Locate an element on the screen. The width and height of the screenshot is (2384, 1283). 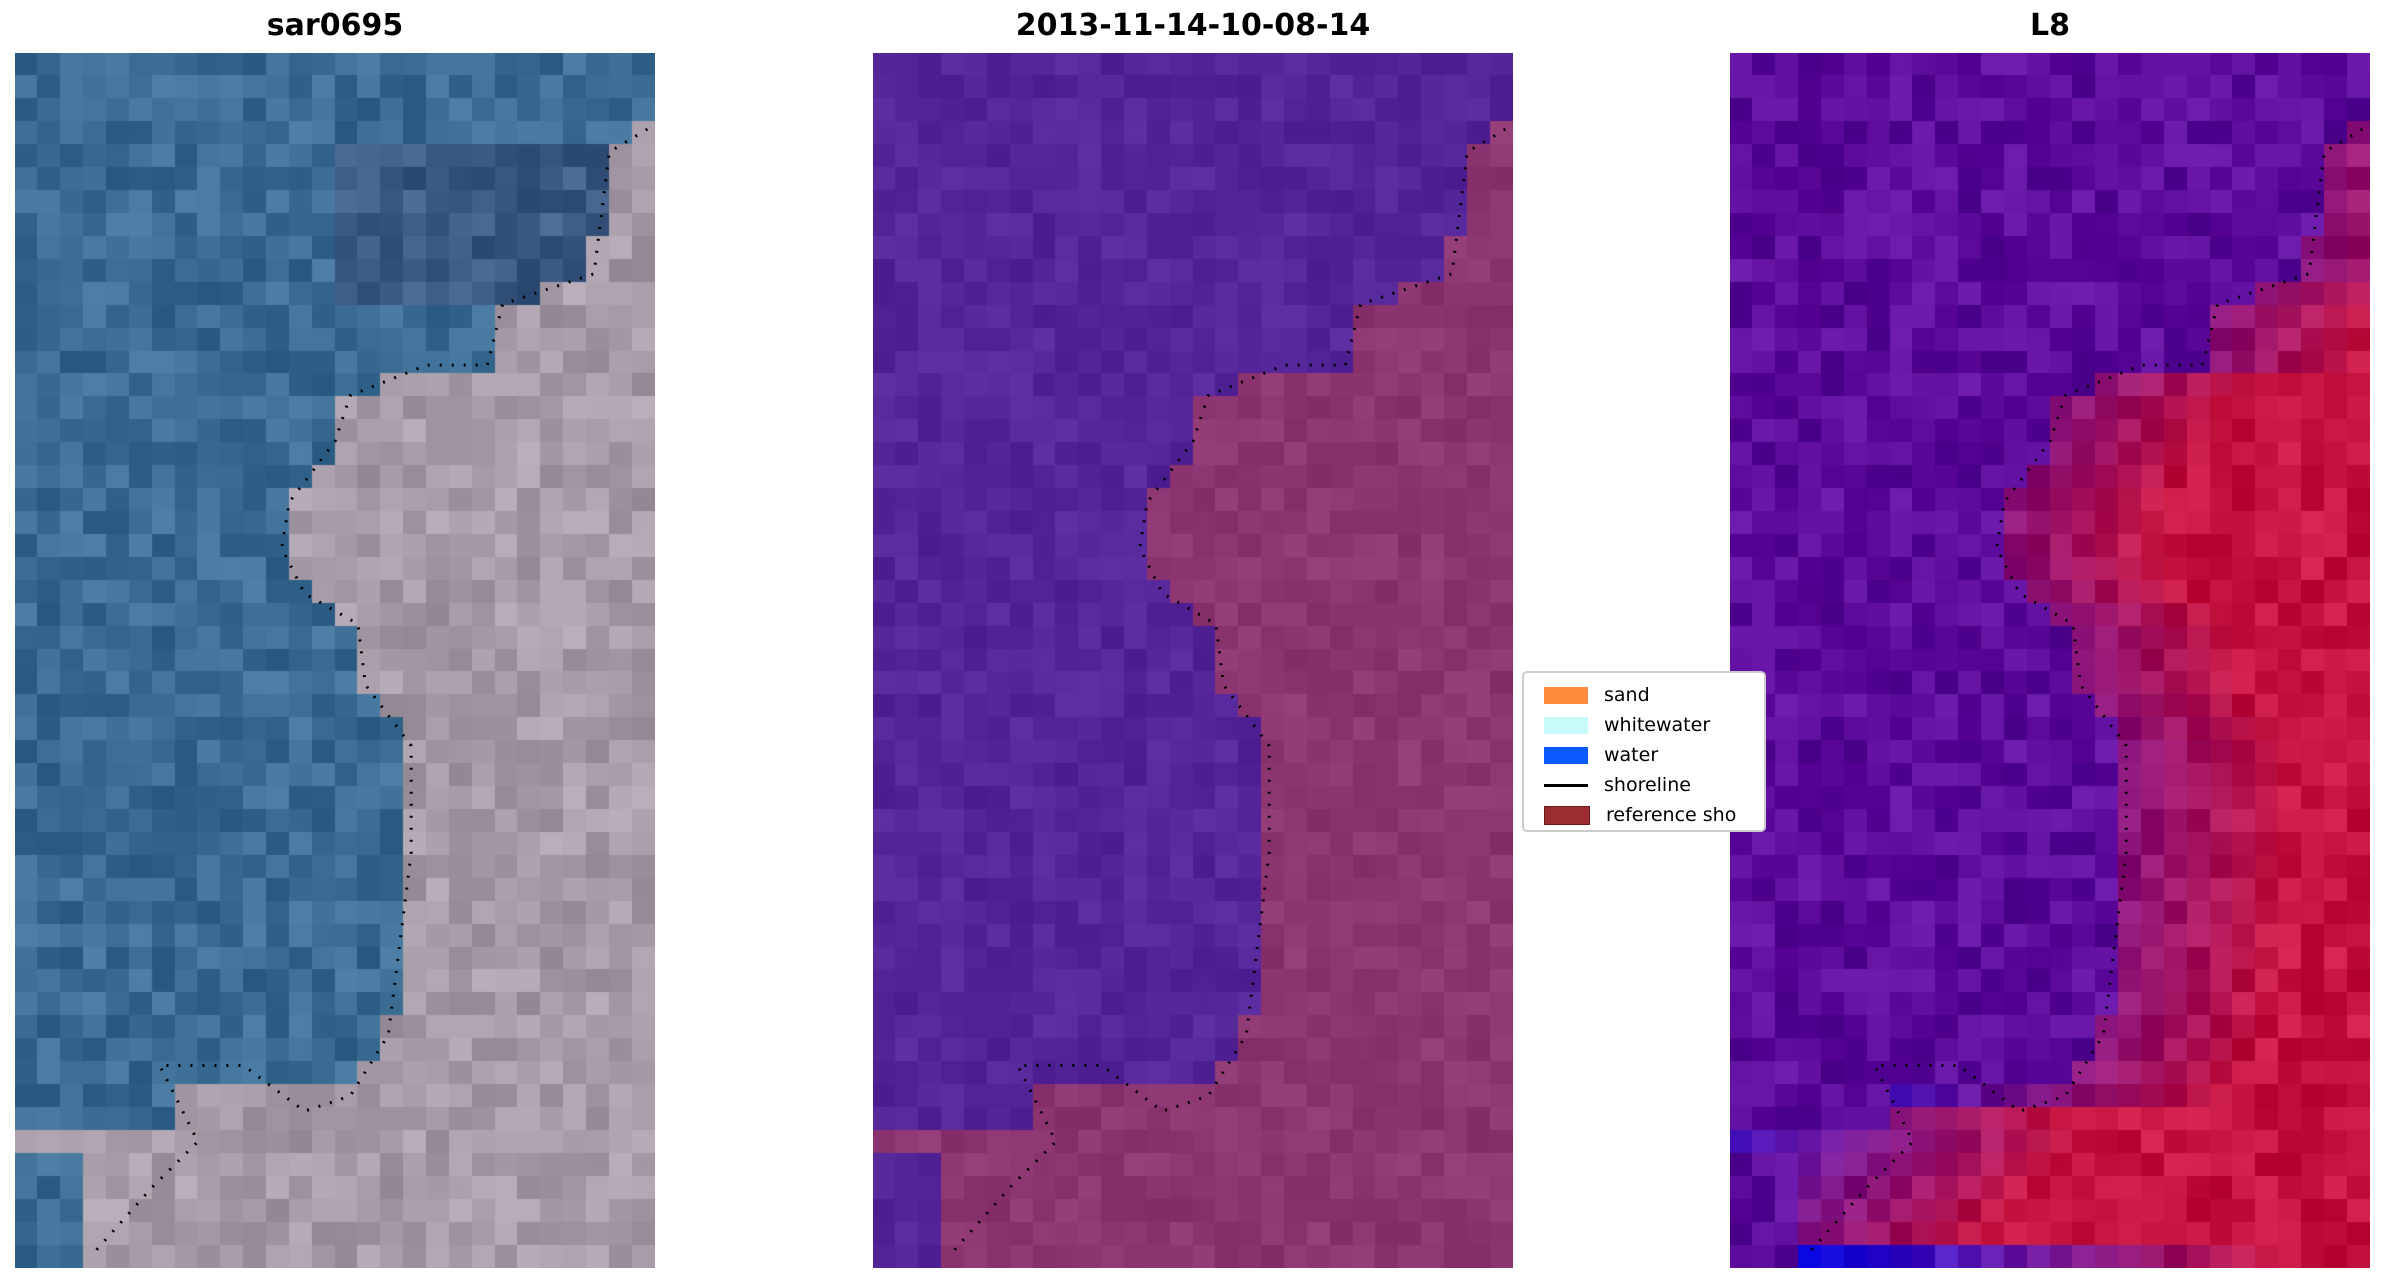
reference-shoreline-swatch is located at coordinates (1567, 815).